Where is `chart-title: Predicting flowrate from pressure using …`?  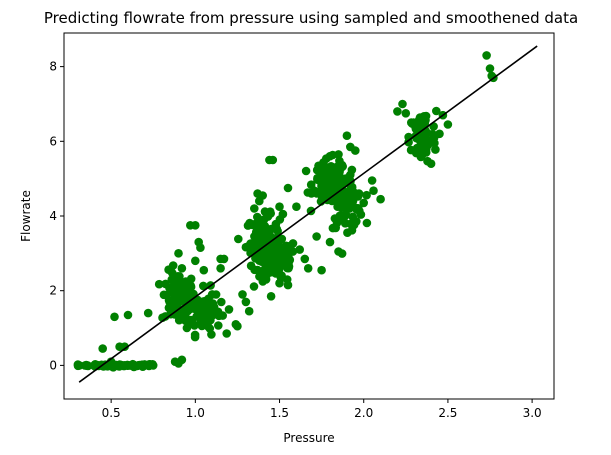
chart-title: Predicting flowrate from pressure using … is located at coordinates (311, 18).